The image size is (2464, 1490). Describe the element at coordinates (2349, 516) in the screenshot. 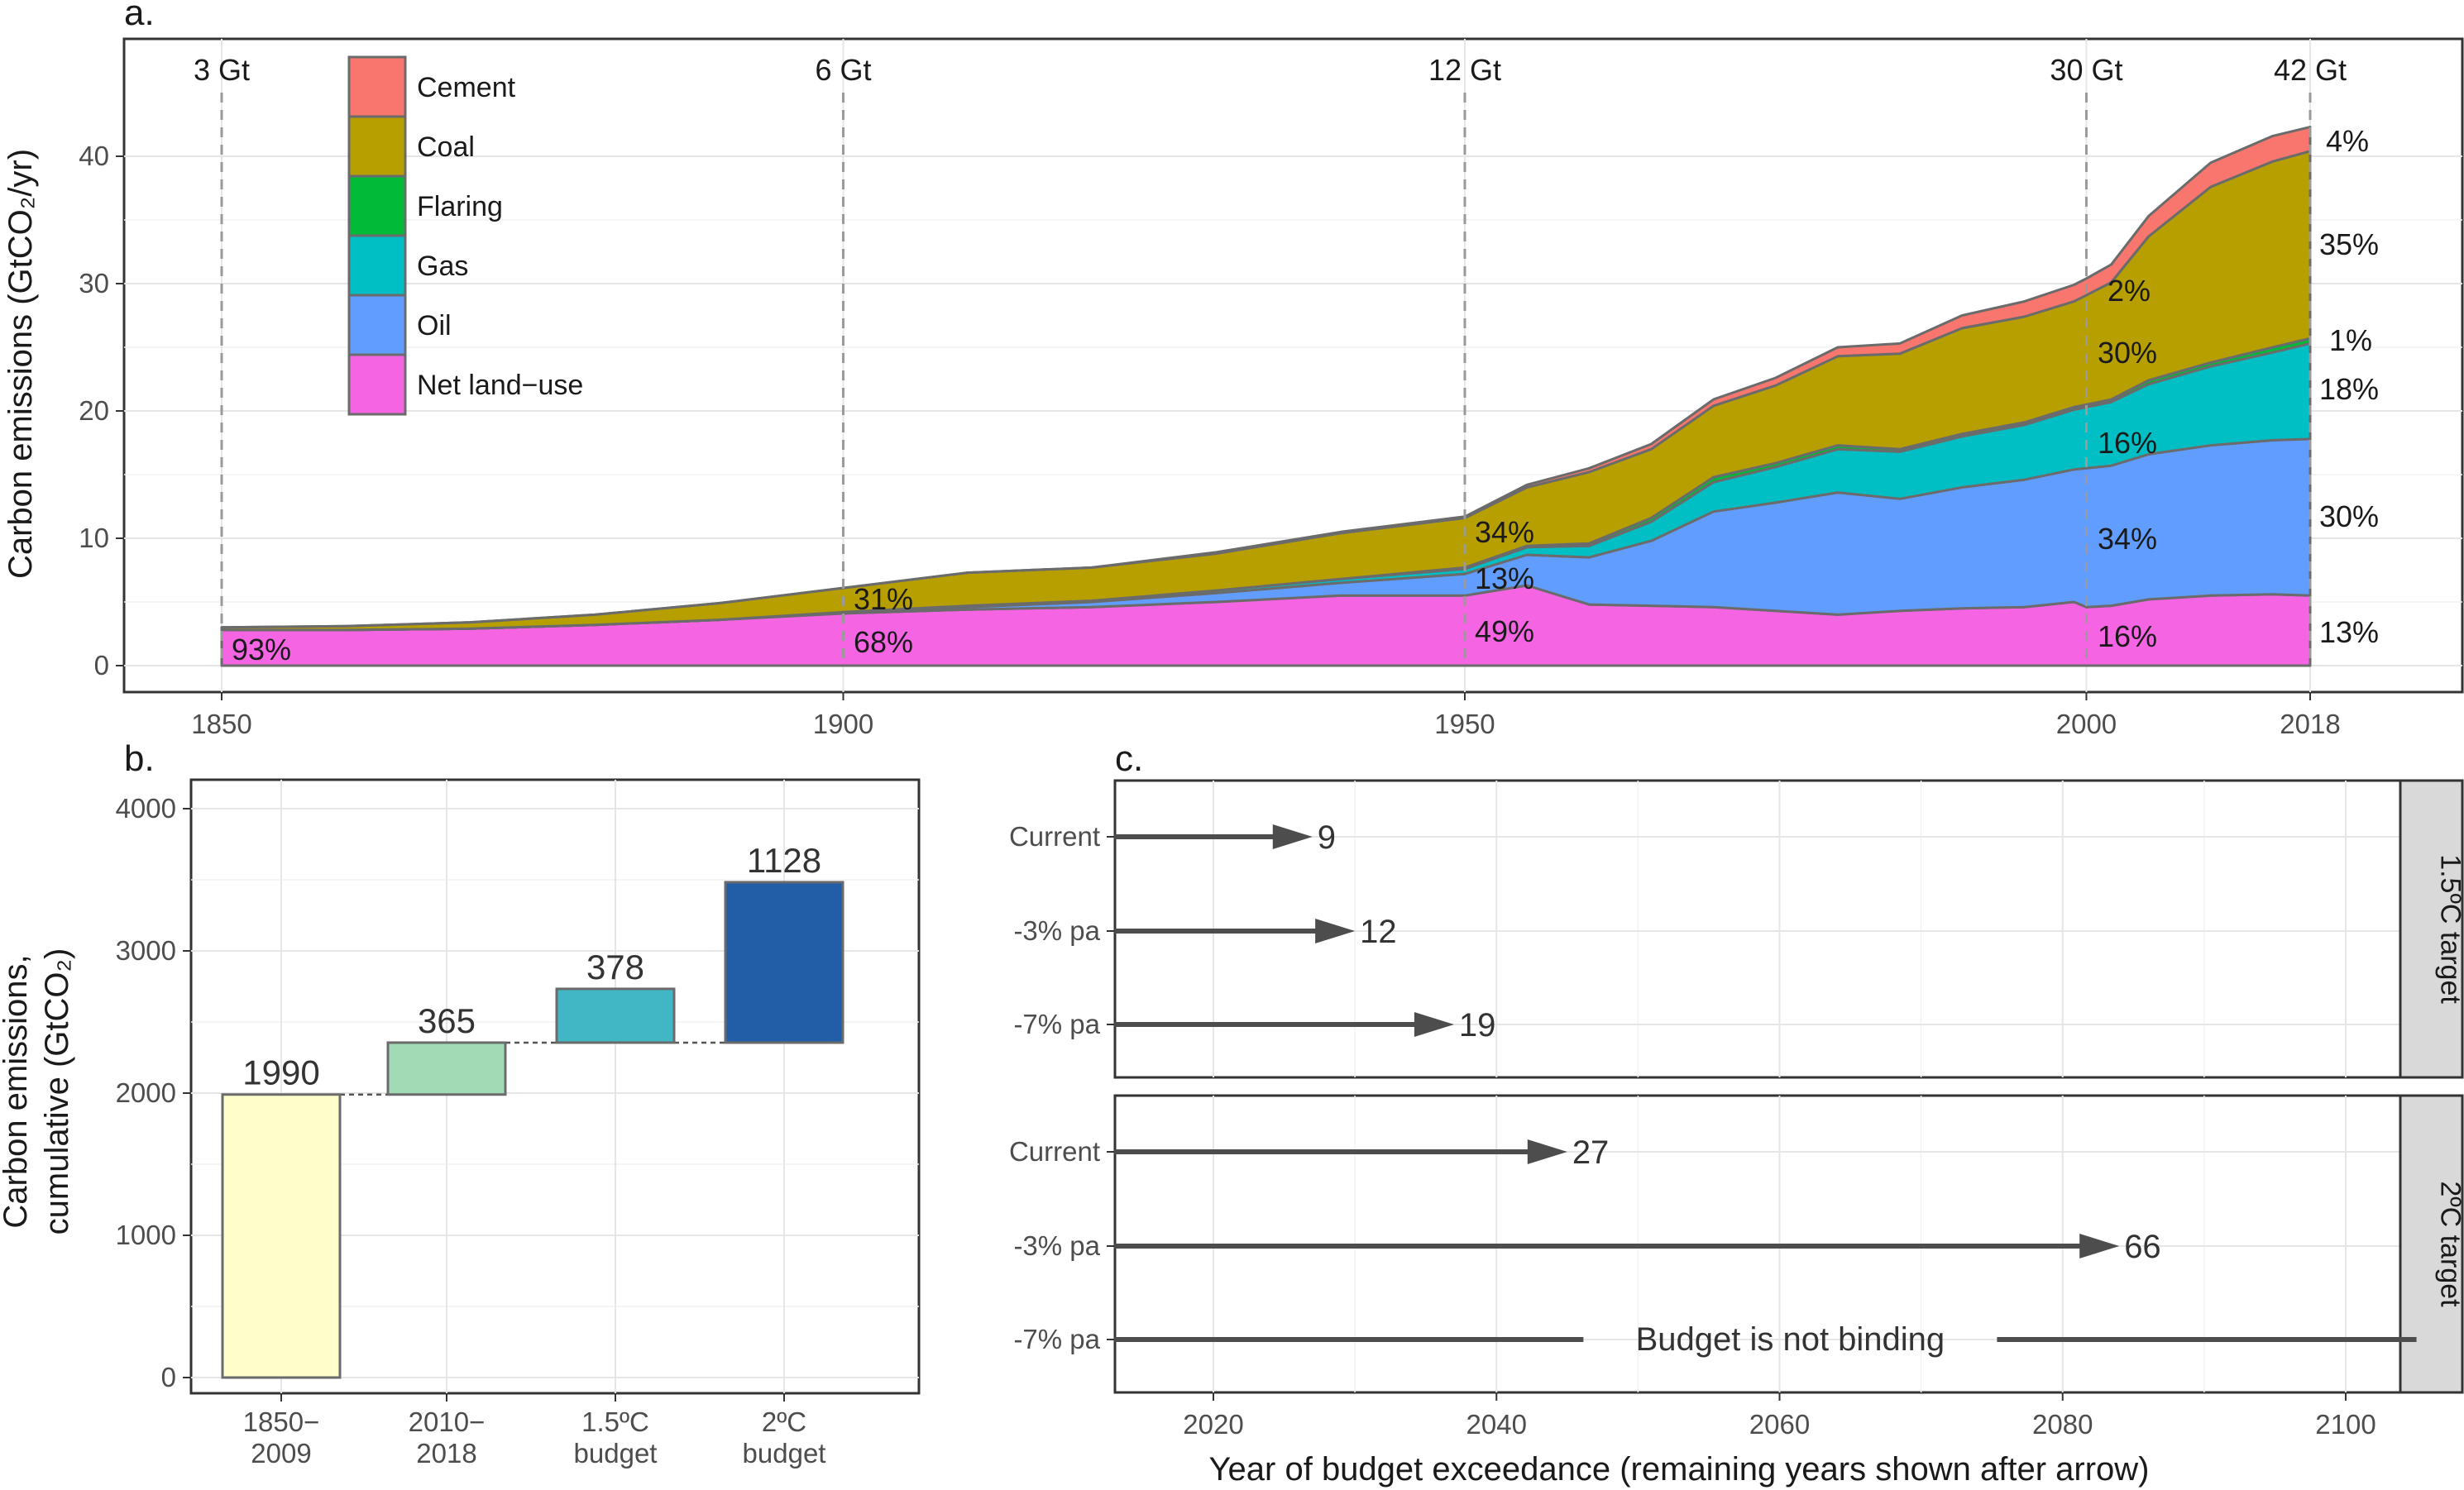

I see `share-label-2018: 30%` at that location.